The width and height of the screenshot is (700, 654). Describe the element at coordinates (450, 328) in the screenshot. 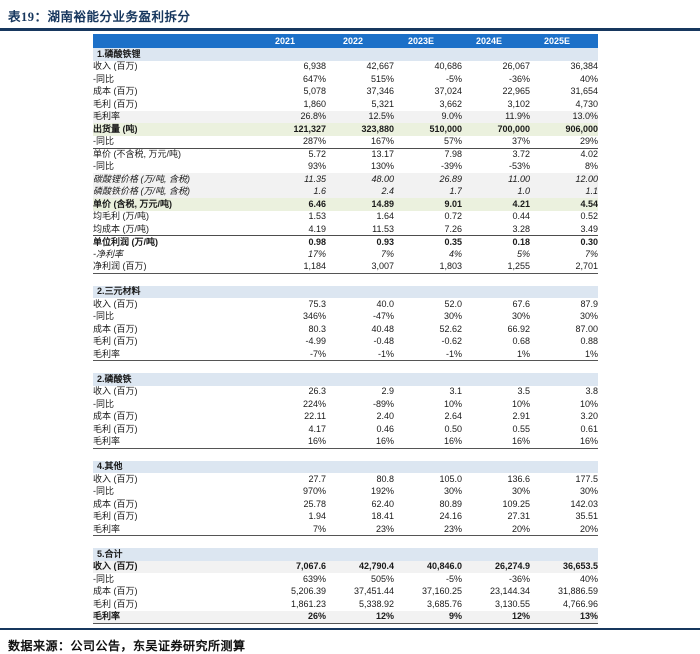

I see `value-cell: 52.62` at that location.